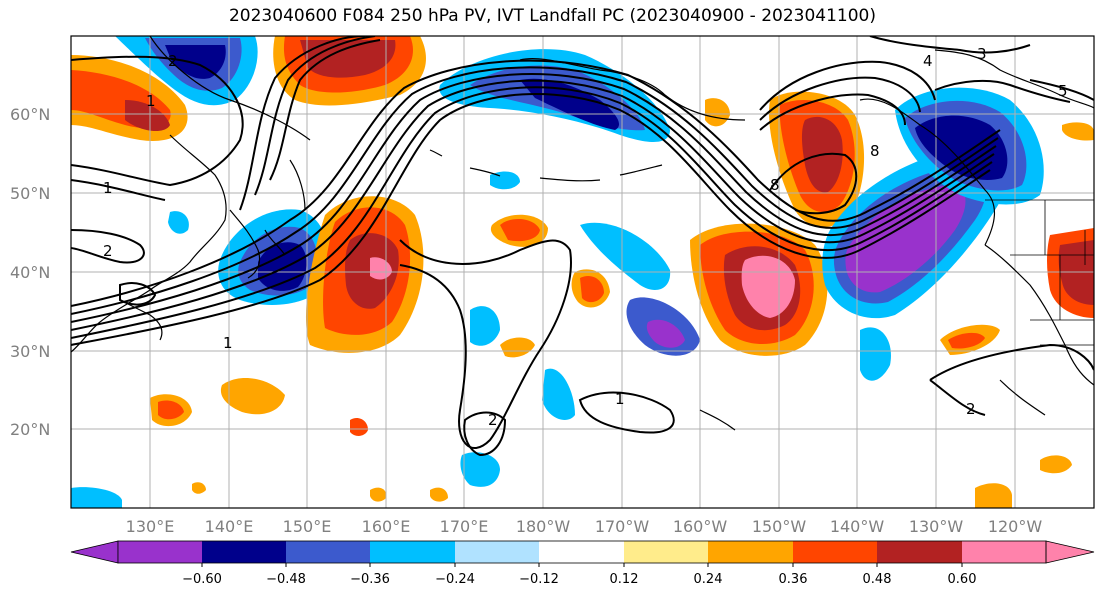 The height and width of the screenshot is (601, 1105). Describe the element at coordinates (30, 429) in the screenshot. I see `latitude-label: 20°N` at that location.